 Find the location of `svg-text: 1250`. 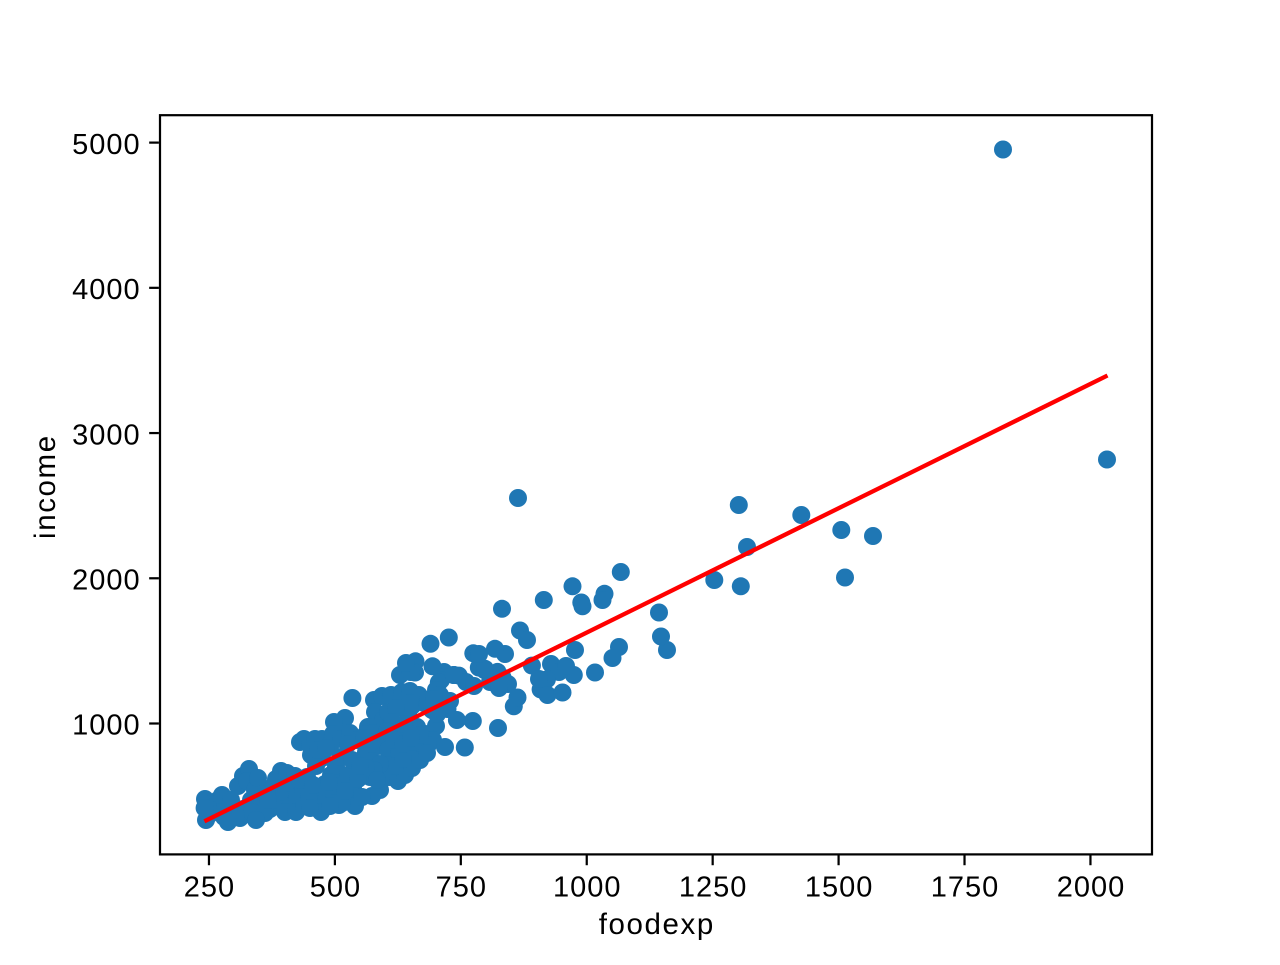

svg-text: 1250 is located at coordinates (713, 887).